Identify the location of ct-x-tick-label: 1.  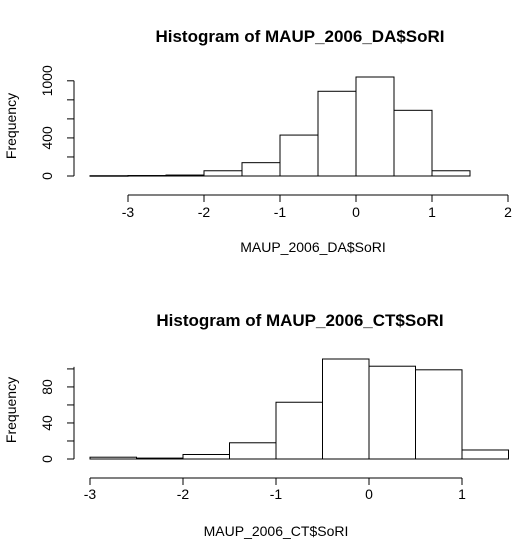
(462, 494).